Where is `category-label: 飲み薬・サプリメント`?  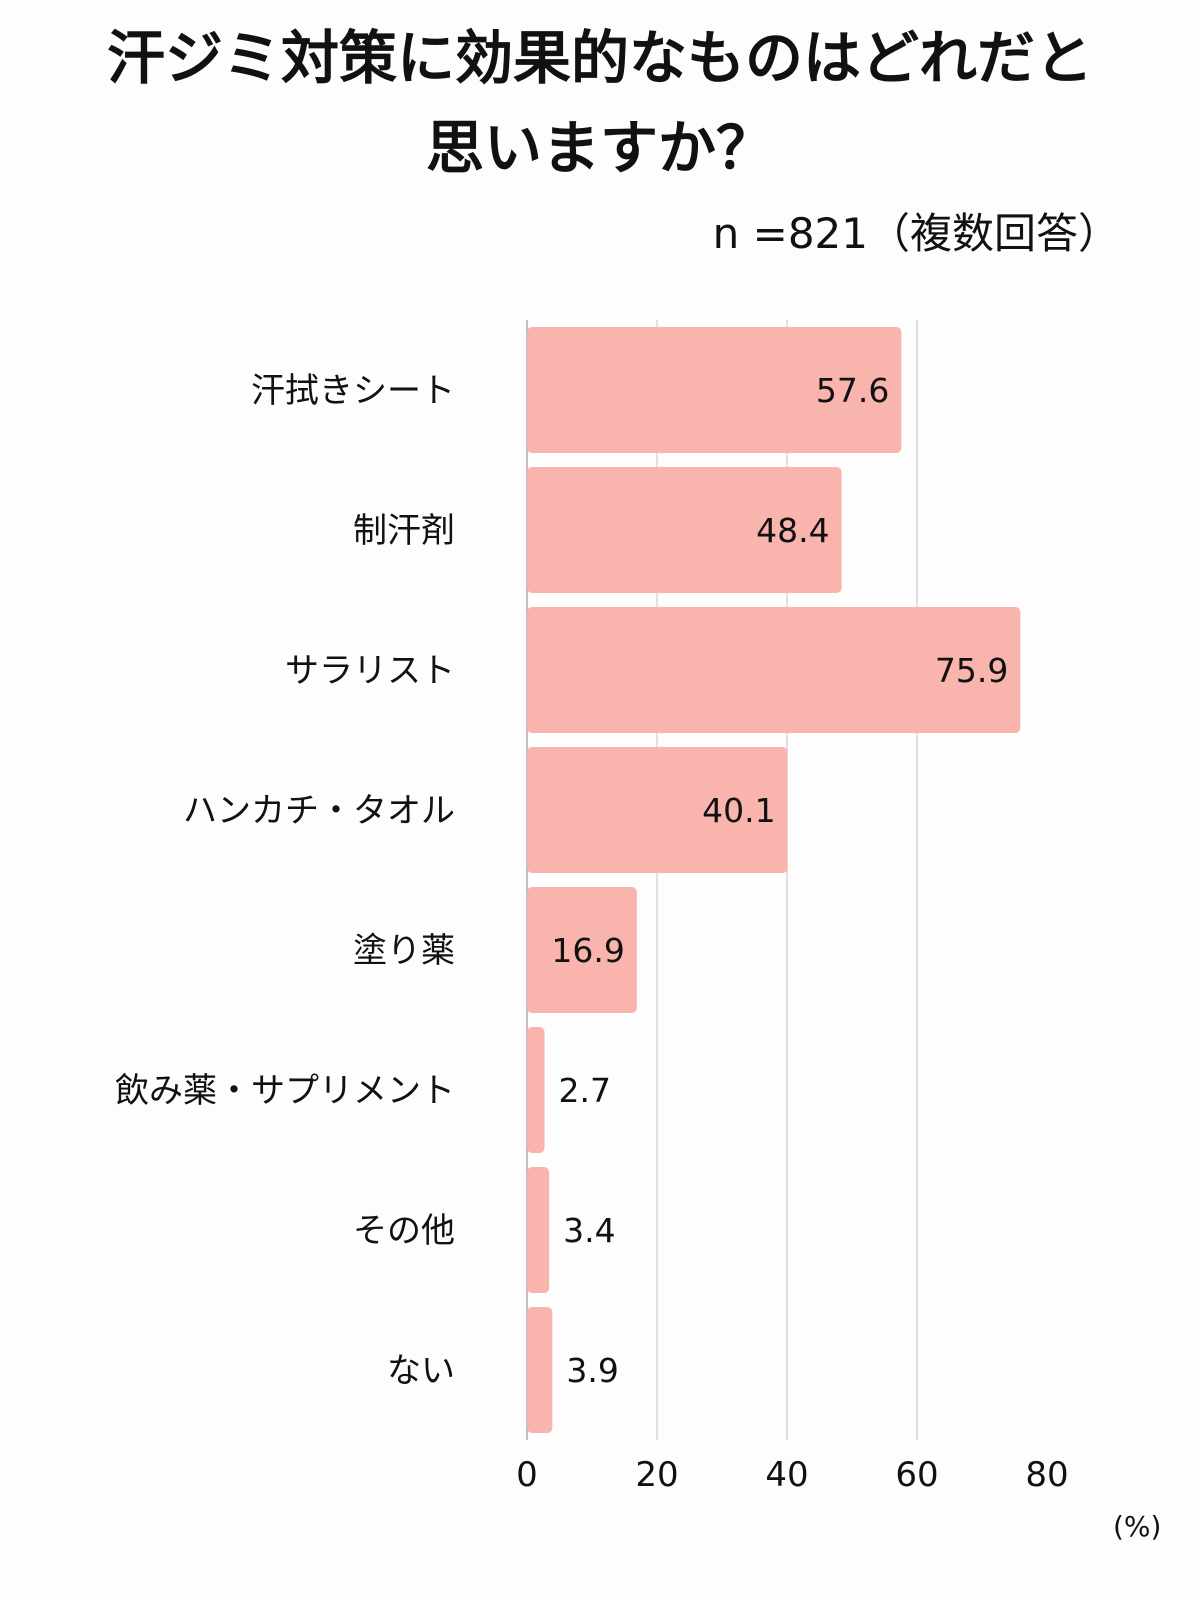
category-label: 飲み薬・サプリメント is located at coordinates (285, 1091).